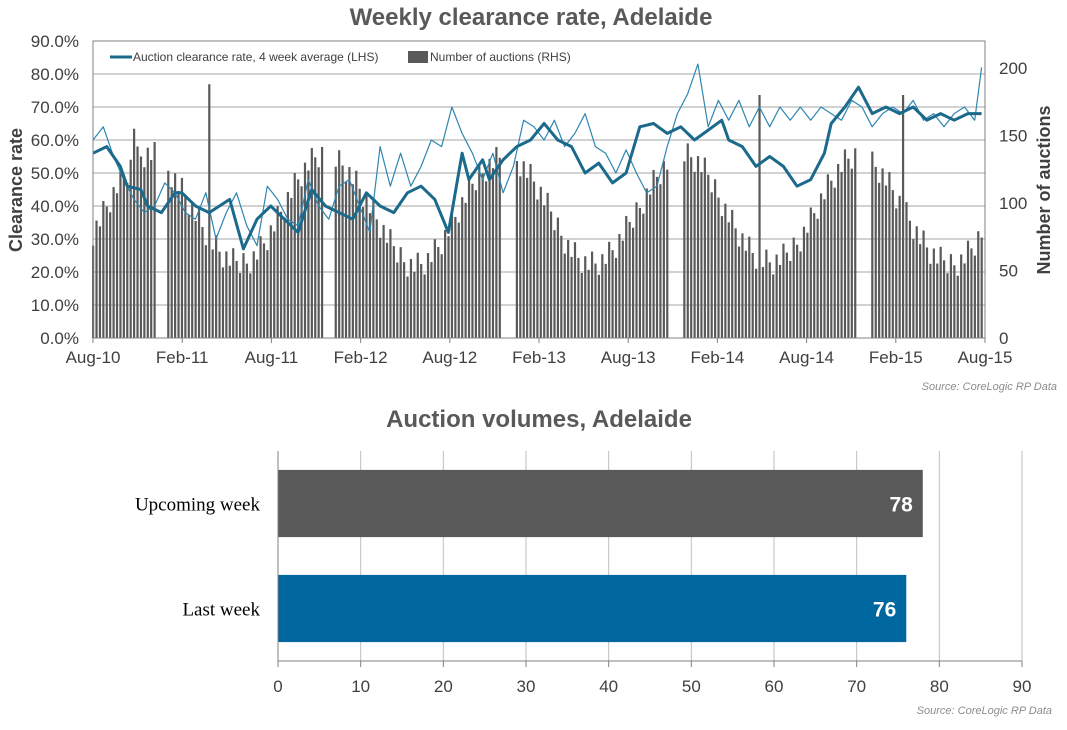 Image resolution: width=1067 pixels, height=730 pixels. Describe the element at coordinates (55, 272) in the screenshot. I see `left-tick-label: 20.0%` at that location.